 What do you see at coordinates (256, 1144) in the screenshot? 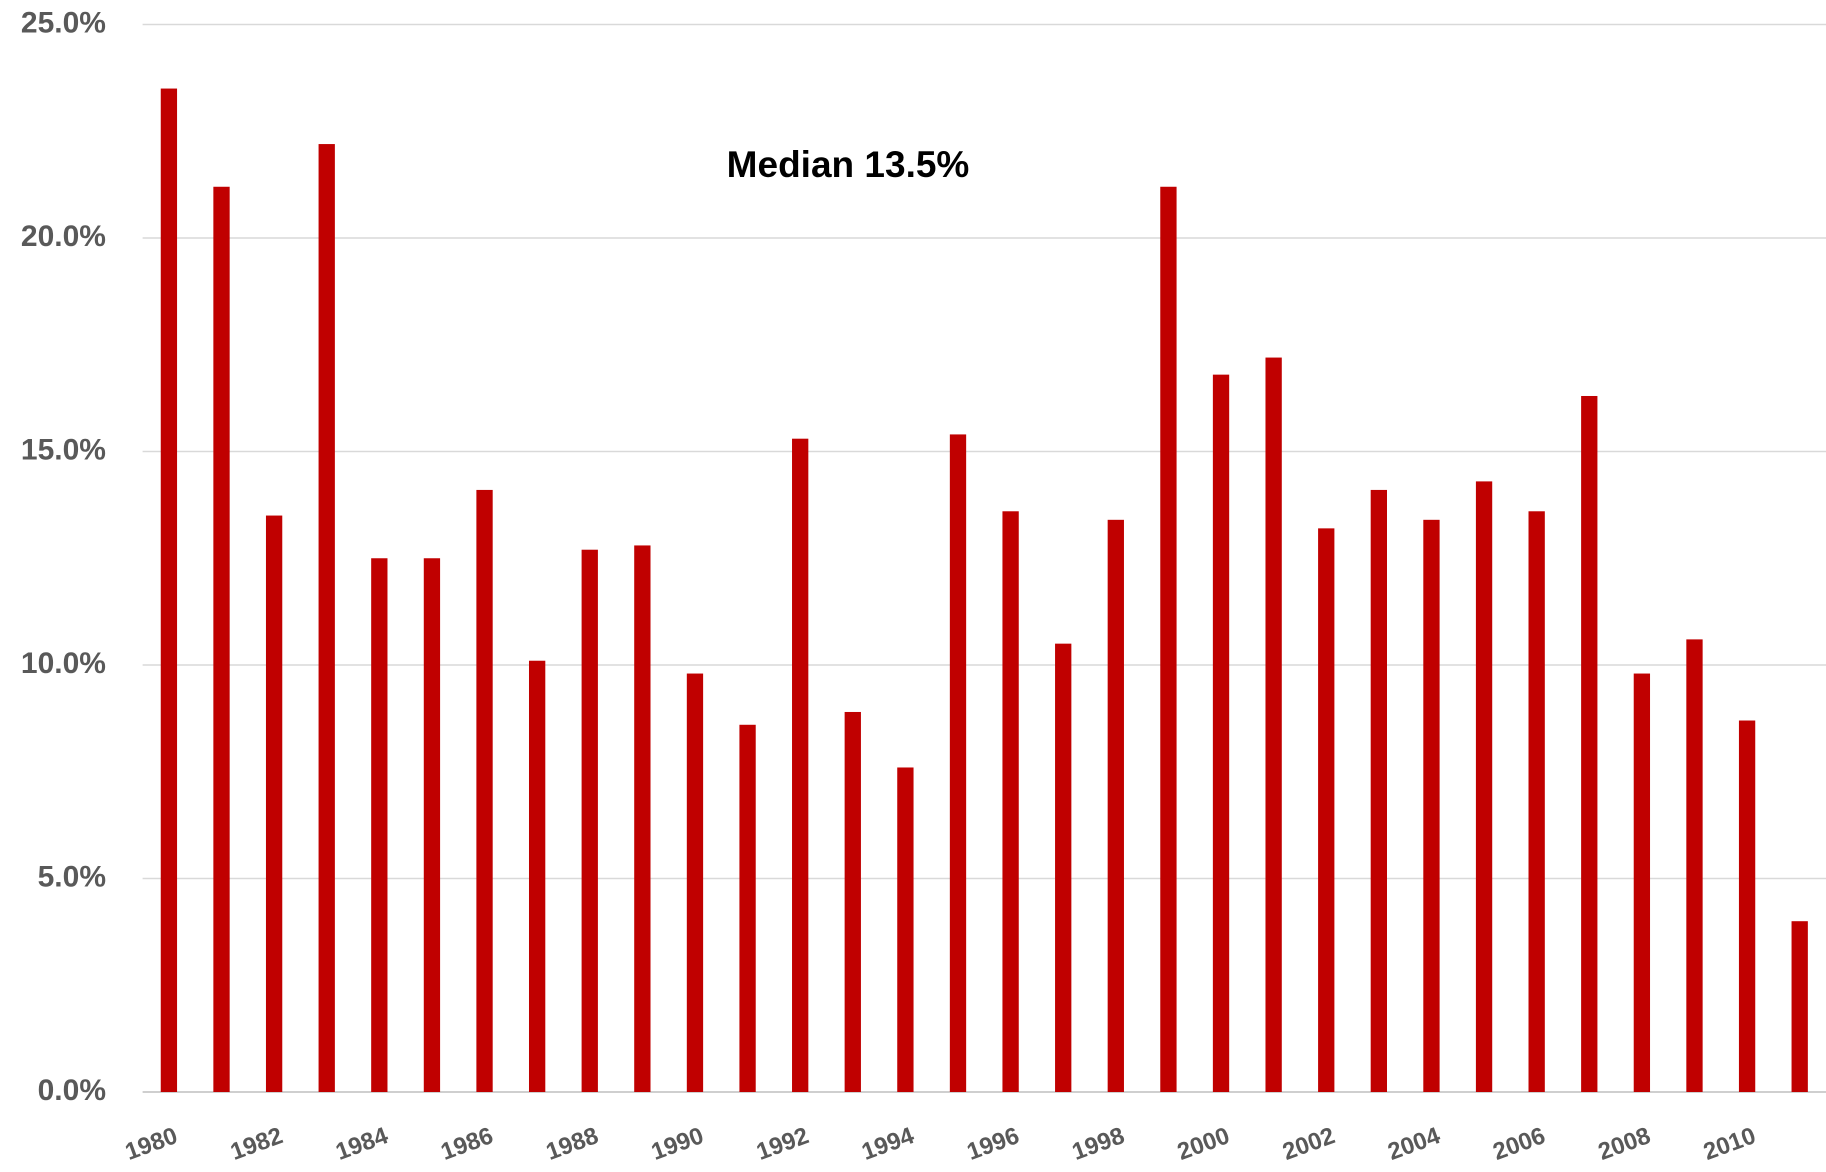
I see `x-tick-label: 1982` at bounding box center [256, 1144].